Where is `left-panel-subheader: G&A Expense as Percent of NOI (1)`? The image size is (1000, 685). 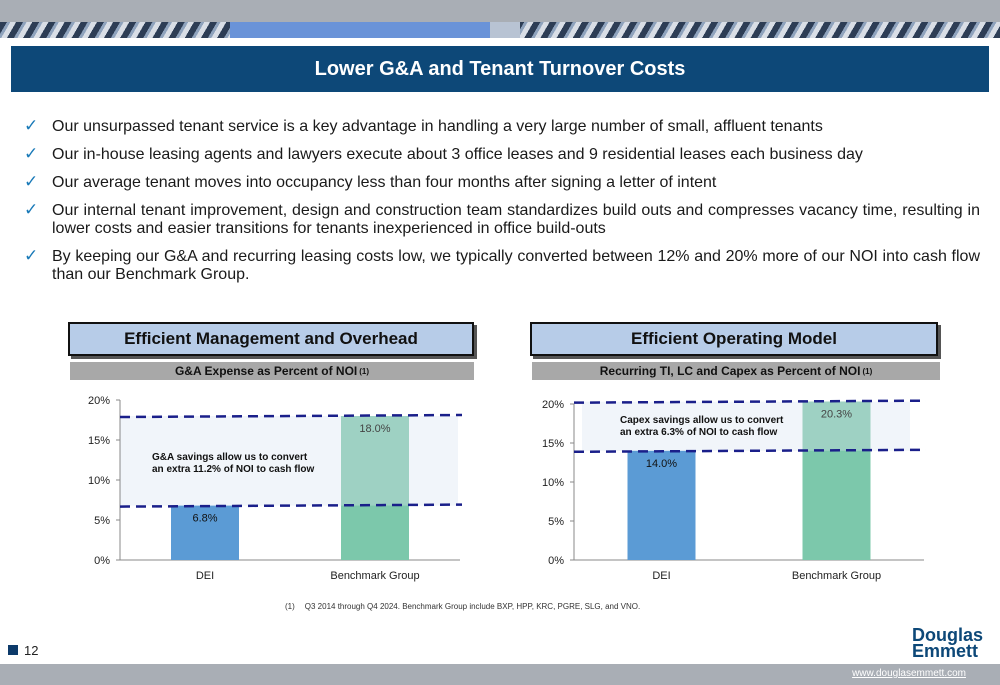 left-panel-subheader: G&A Expense as Percent of NOI (1) is located at coordinates (272, 371).